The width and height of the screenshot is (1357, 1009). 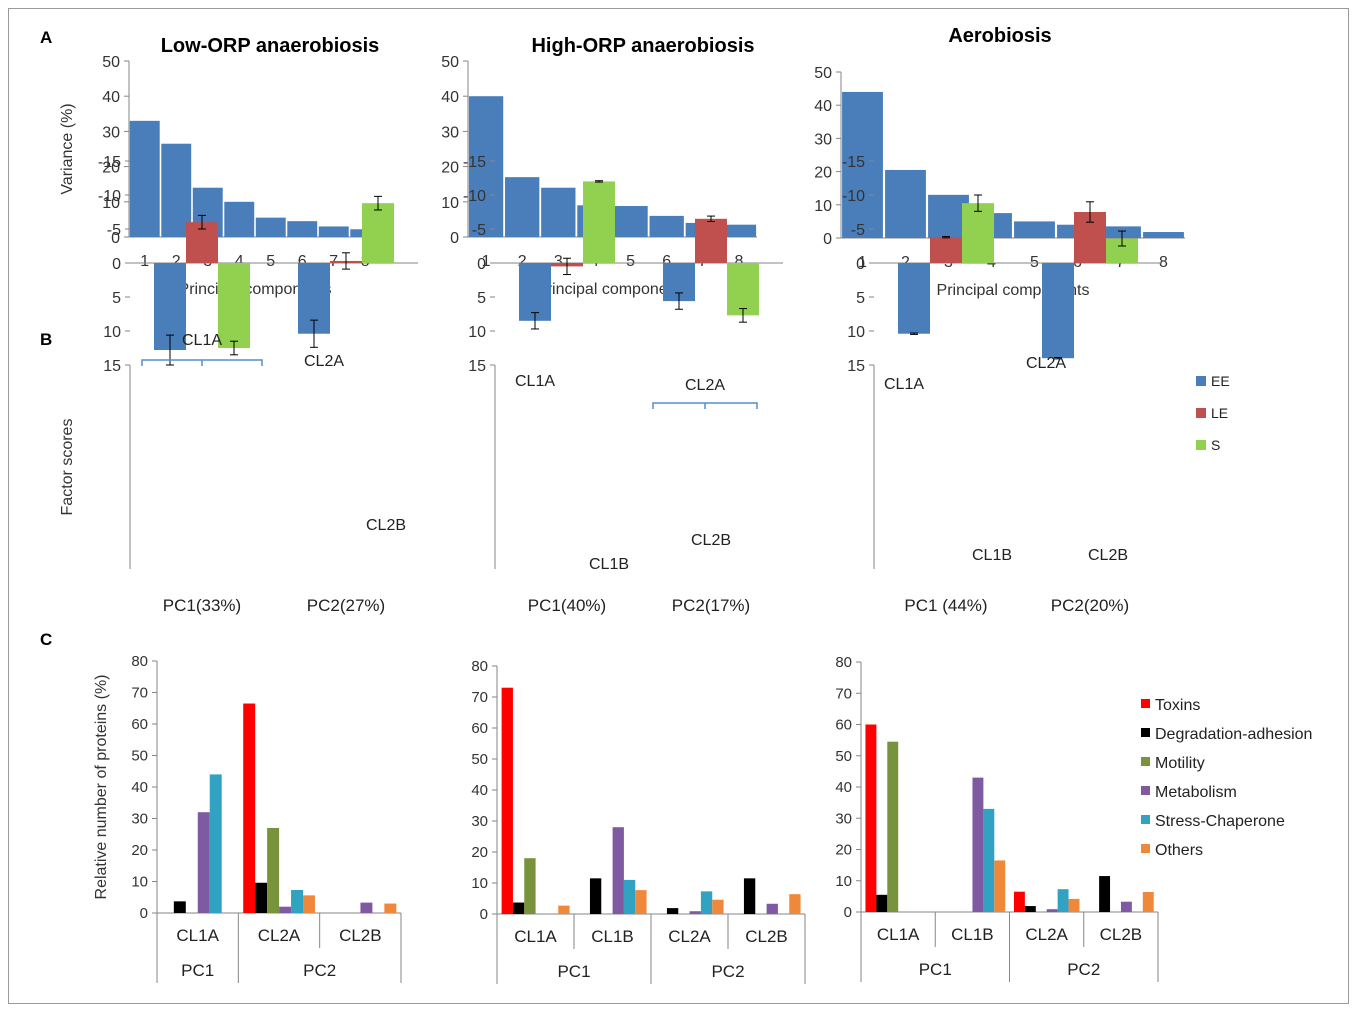 I want to click on chart-title: High-ORP anaerobiosis, so click(x=642, y=46).